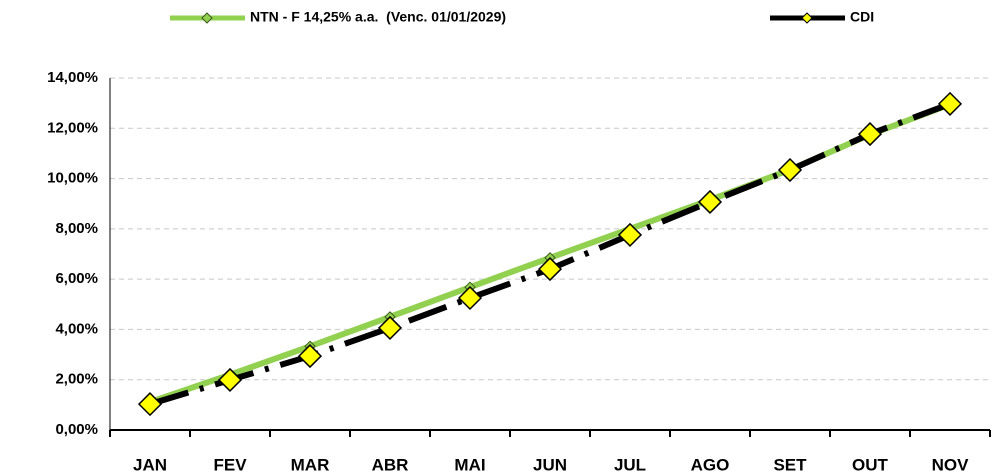  What do you see at coordinates (378, 17) in the screenshot?
I see `legend-label: NTN - F 14,25% a.a. (Venc. 01/01/2029)` at bounding box center [378, 17].